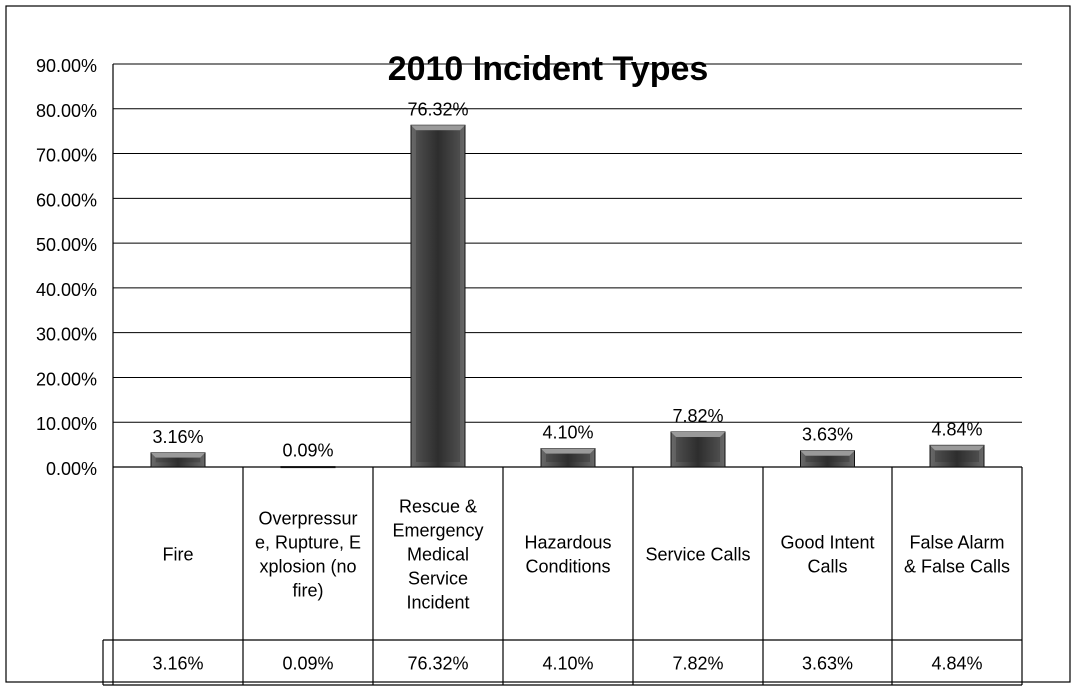  I want to click on table-value-cell: 3.16%, so click(177, 664).